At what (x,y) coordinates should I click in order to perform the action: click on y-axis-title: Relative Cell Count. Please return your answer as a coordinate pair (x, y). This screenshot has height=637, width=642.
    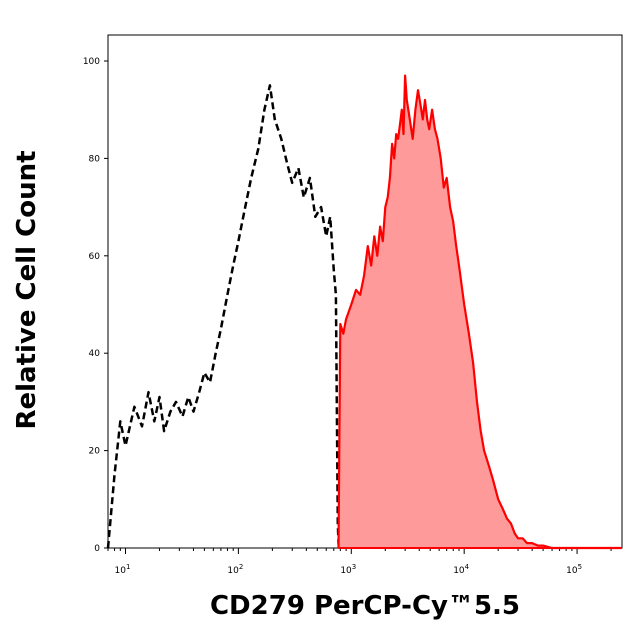
    Looking at the image, I should click on (27, 289).